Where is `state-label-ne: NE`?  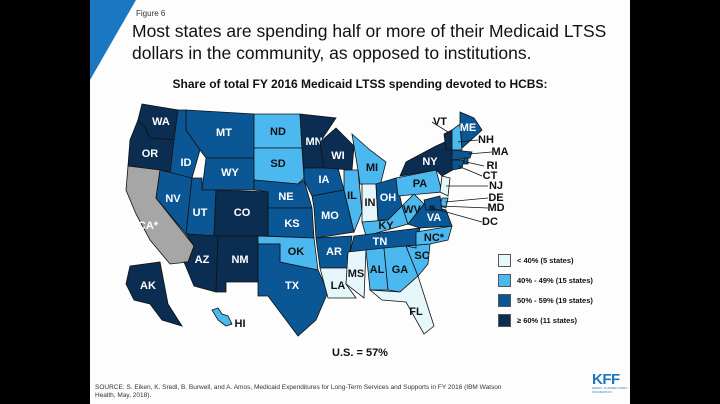 state-label-ne: NE is located at coordinates (285, 197).